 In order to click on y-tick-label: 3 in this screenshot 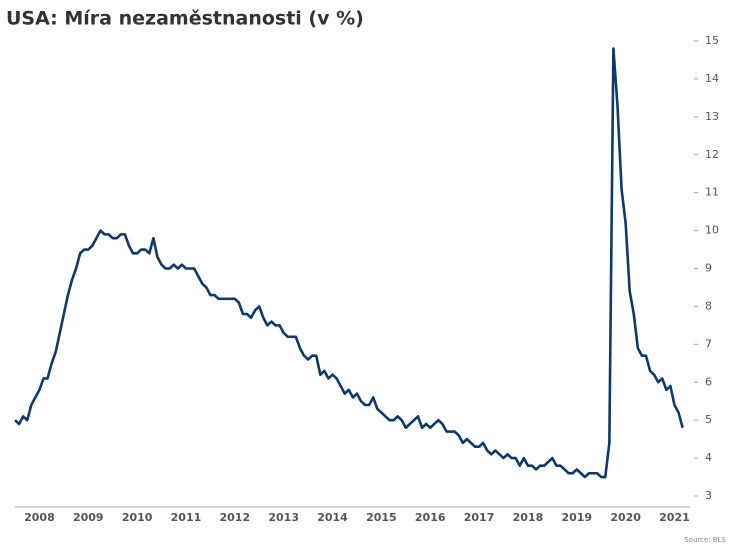, I will do `click(708, 495)`.